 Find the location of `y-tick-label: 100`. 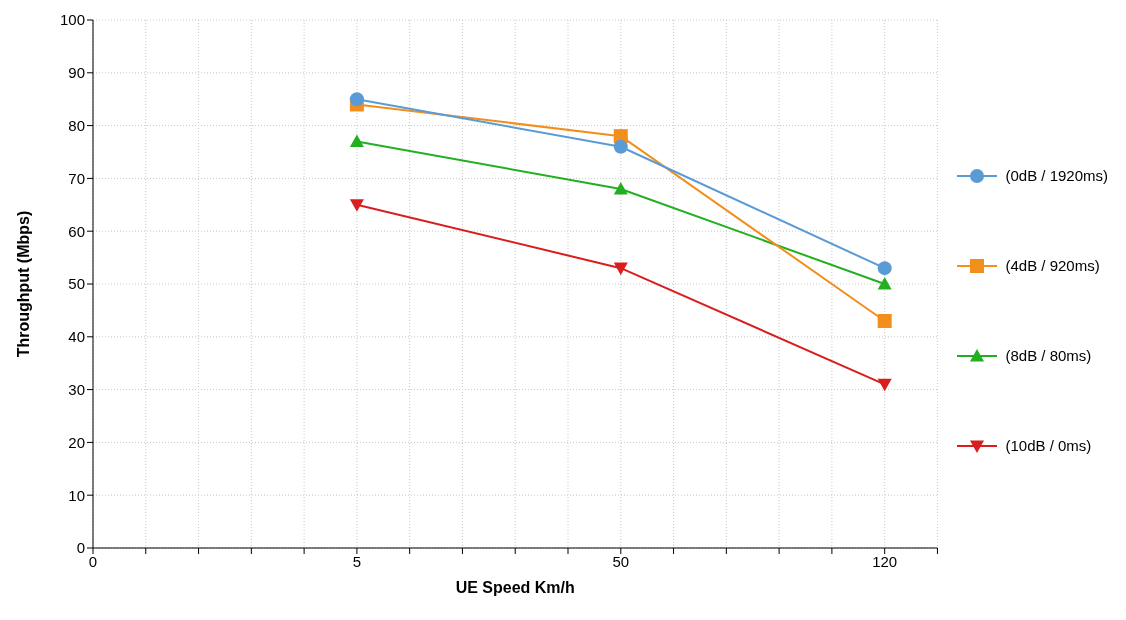

y-tick-label: 100 is located at coordinates (72, 20).